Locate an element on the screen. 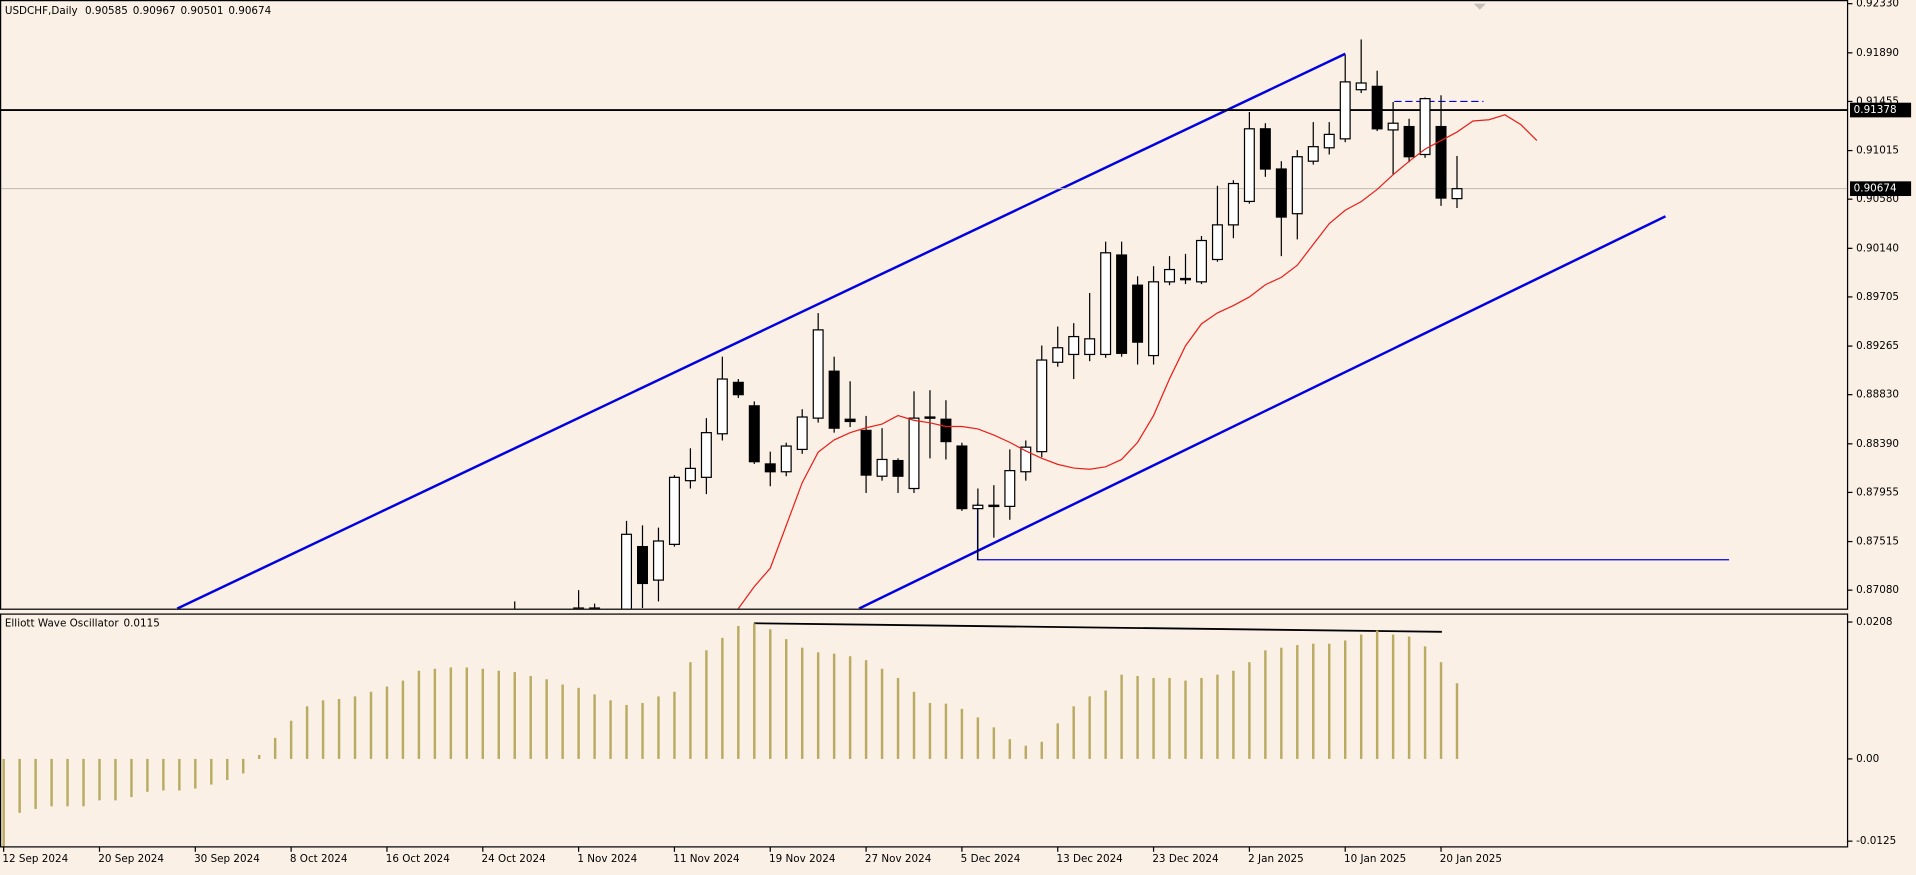 This screenshot has width=1916, height=875. y-tick-label: 0.92330 is located at coordinates (1877, 5).